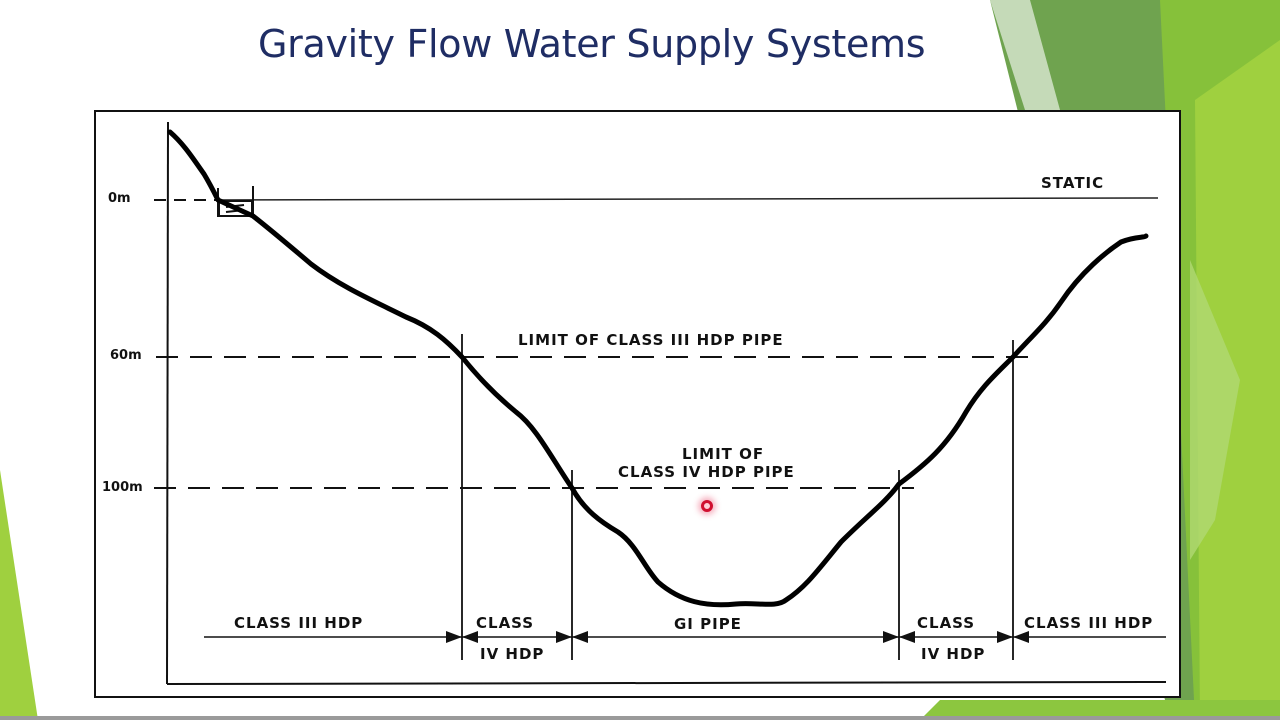 Image resolution: width=1280 pixels, height=720 pixels. I want to click on slide-title: Gravity Flow Water Supply Systems, so click(592, 44).